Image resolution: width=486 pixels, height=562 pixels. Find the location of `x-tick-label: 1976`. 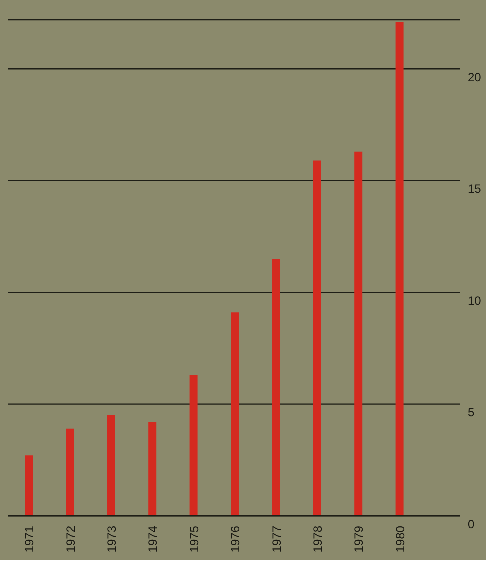

x-tick-label: 1976 is located at coordinates (235, 539).